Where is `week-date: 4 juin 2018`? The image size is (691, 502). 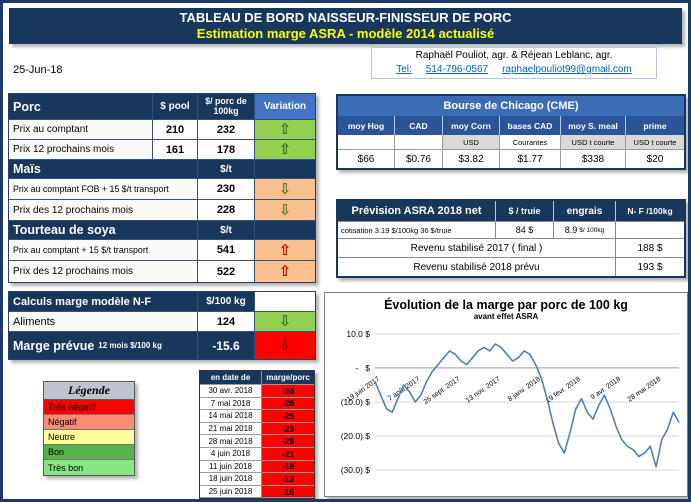
week-date: 4 juin 2018 is located at coordinates (231, 454).